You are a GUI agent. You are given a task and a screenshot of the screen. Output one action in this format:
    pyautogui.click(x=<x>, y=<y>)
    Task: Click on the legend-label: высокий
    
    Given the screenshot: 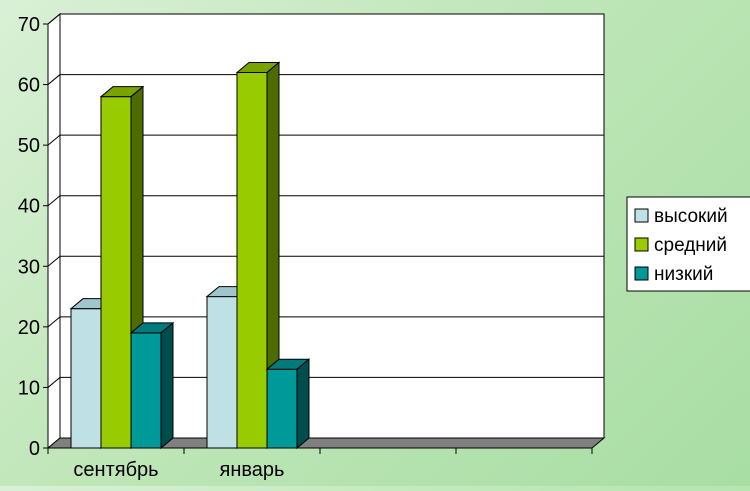 What is the action you would take?
    pyautogui.click(x=691, y=216)
    